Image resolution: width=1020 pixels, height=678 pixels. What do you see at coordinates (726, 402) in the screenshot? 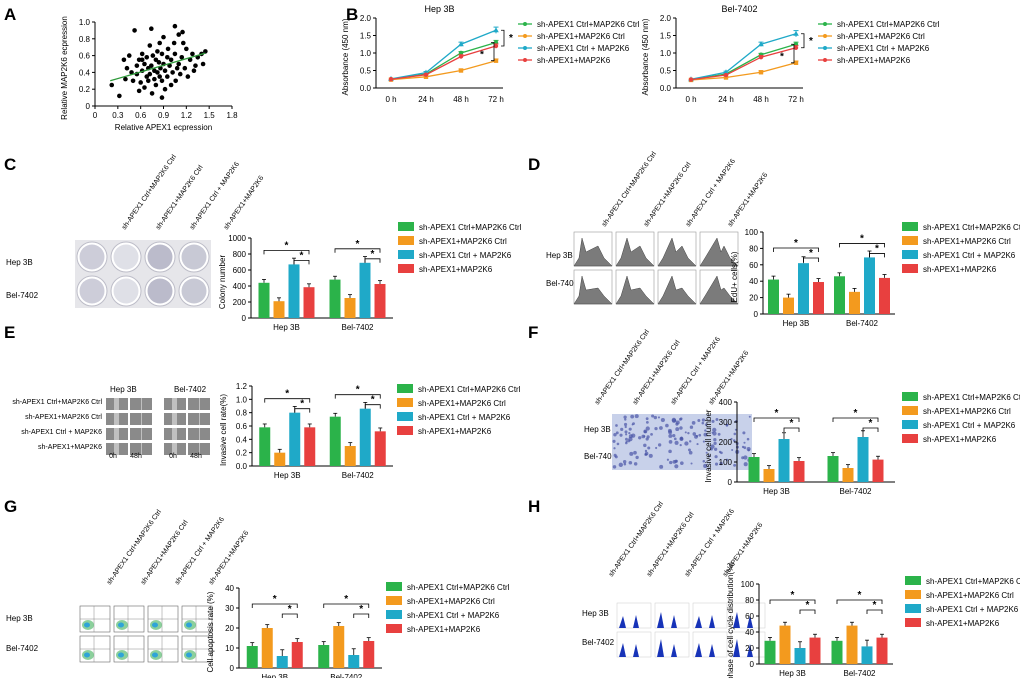
I see `y-tick-label: 400` at bounding box center [726, 402].